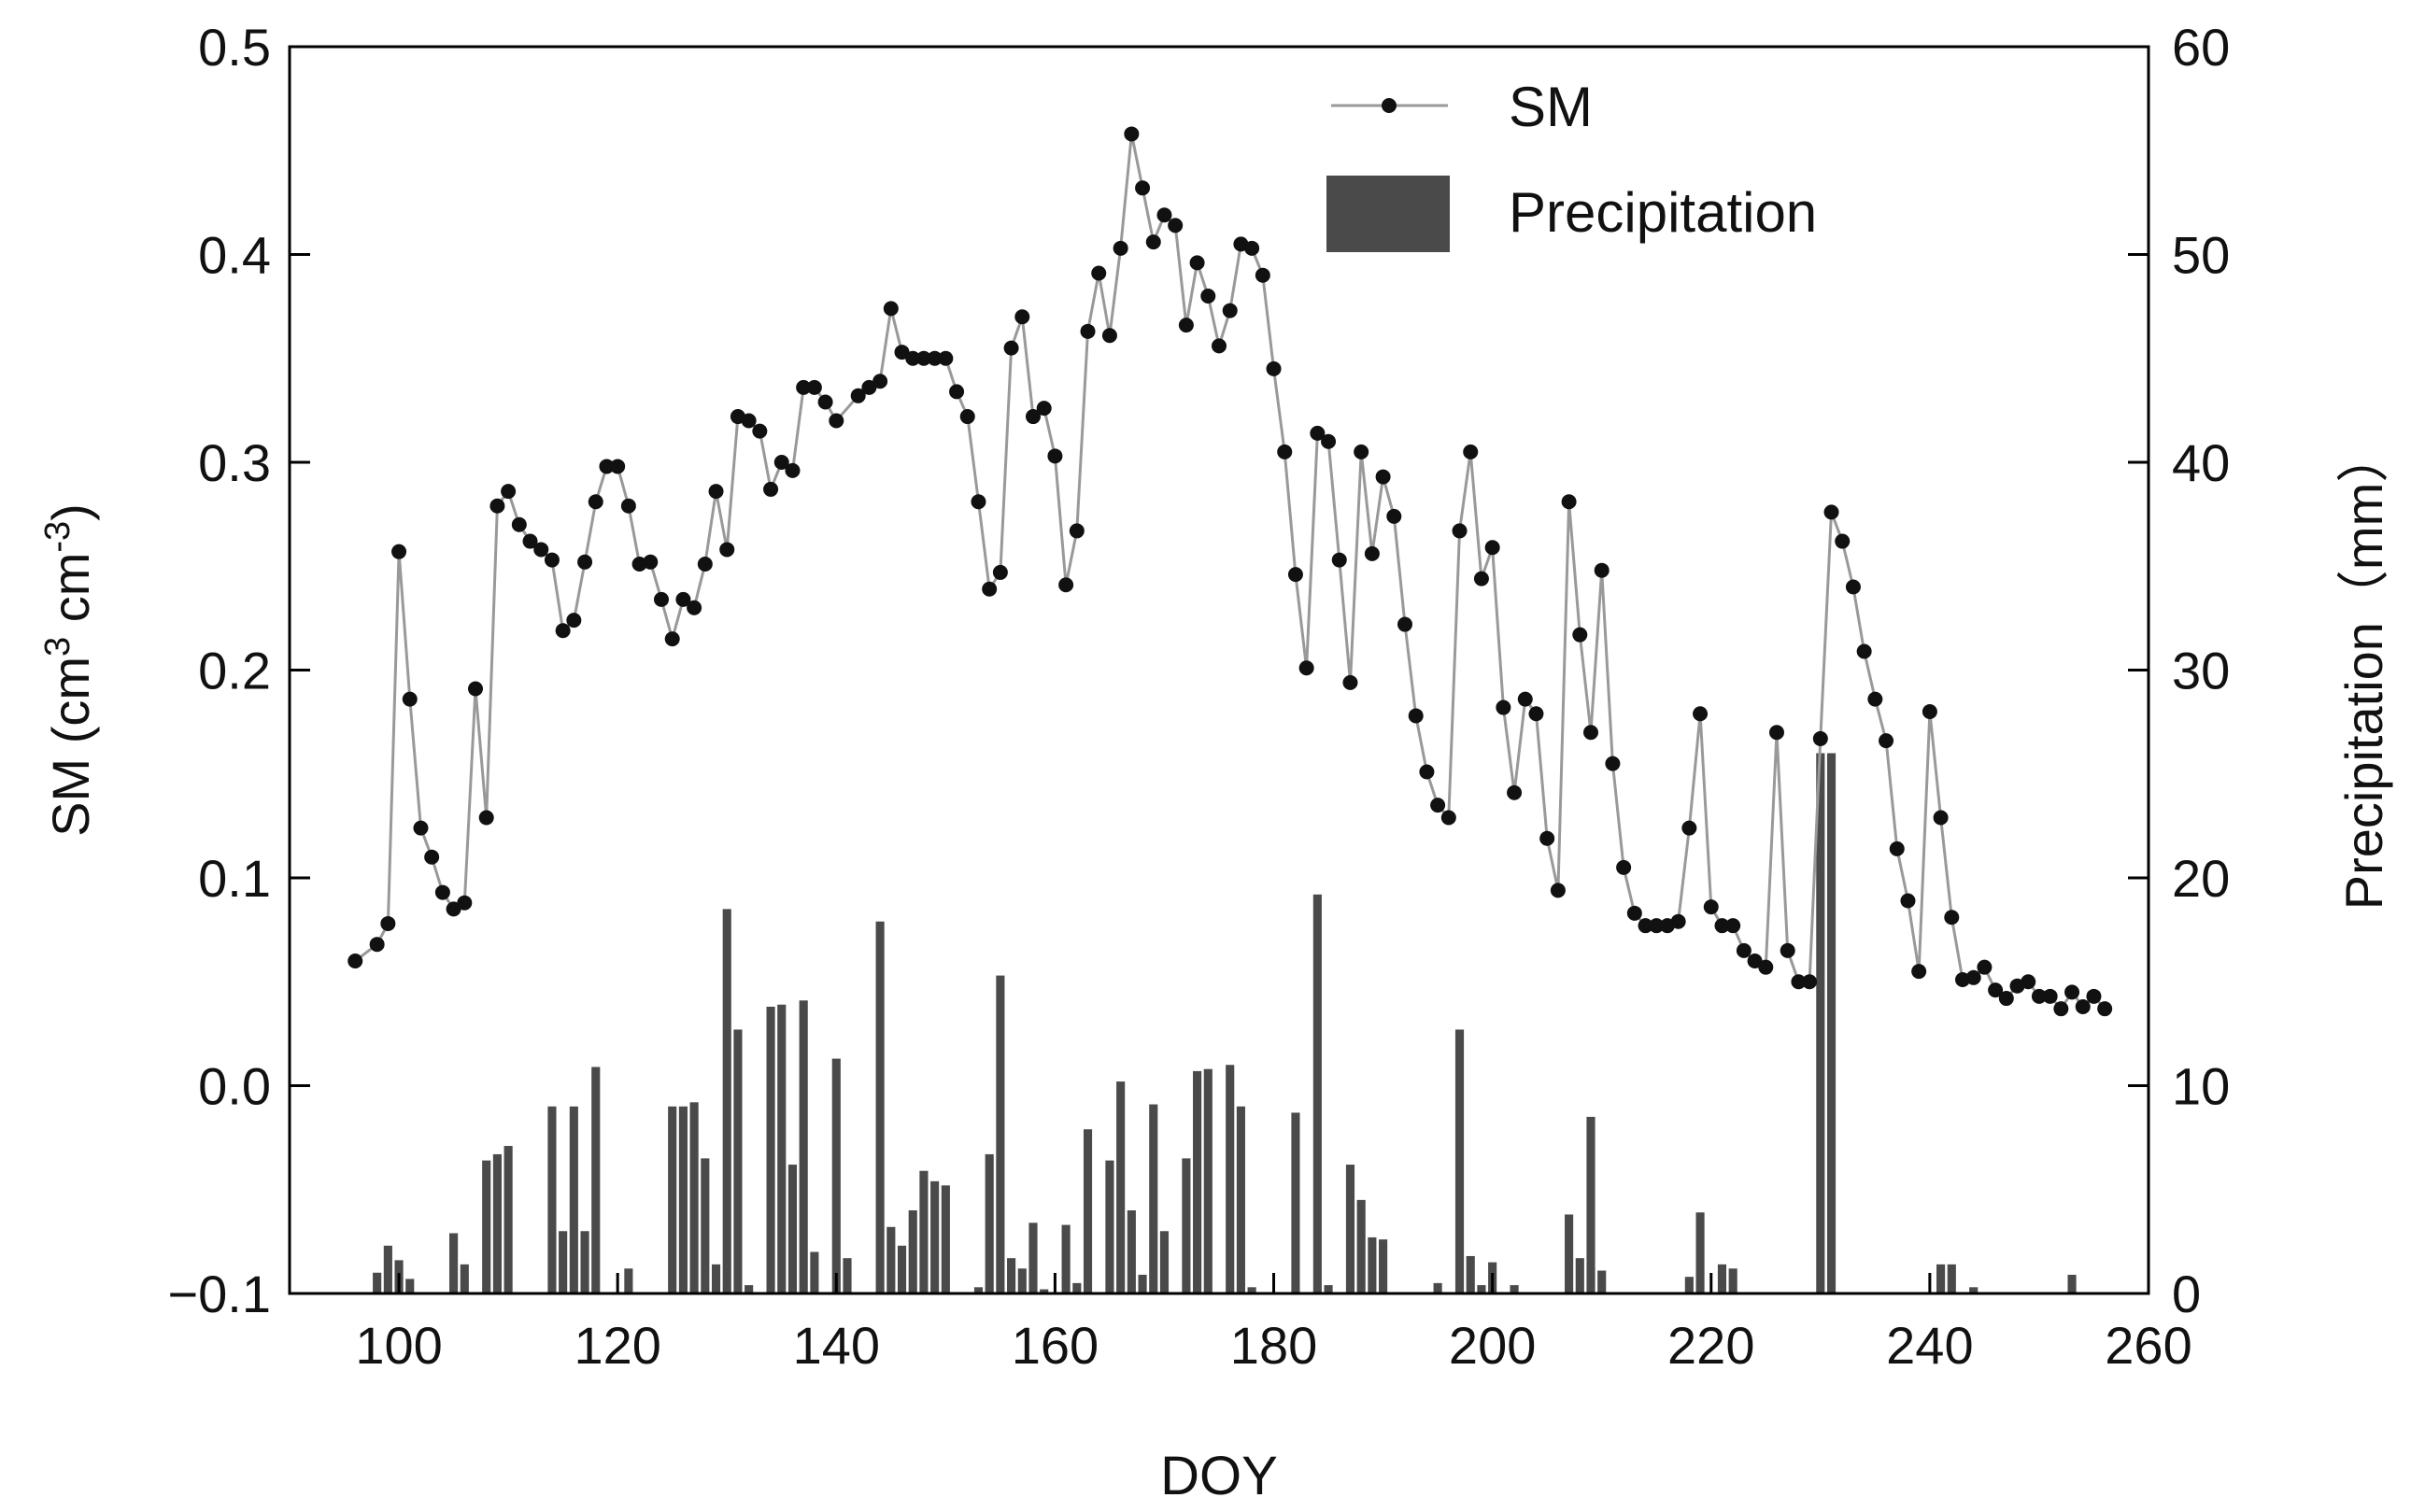  I want to click on x-tick-label: 260, so click(2148, 1345).